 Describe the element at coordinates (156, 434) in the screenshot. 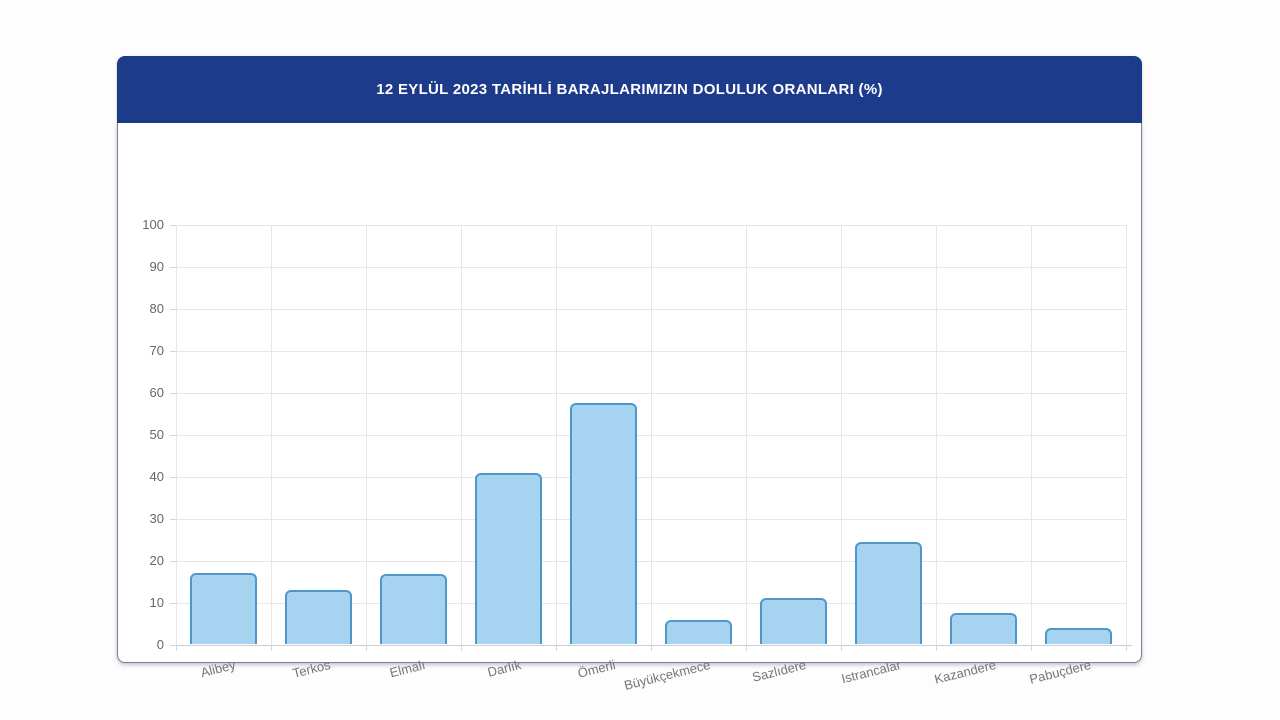

I see `y-tick-label: 50` at that location.